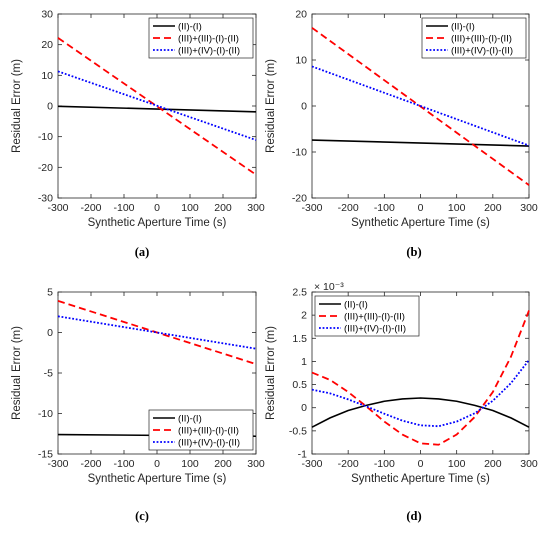 This screenshot has width=550, height=545. What do you see at coordinates (48, 374) in the screenshot?
I see `y-tick-label: -5` at bounding box center [48, 374].